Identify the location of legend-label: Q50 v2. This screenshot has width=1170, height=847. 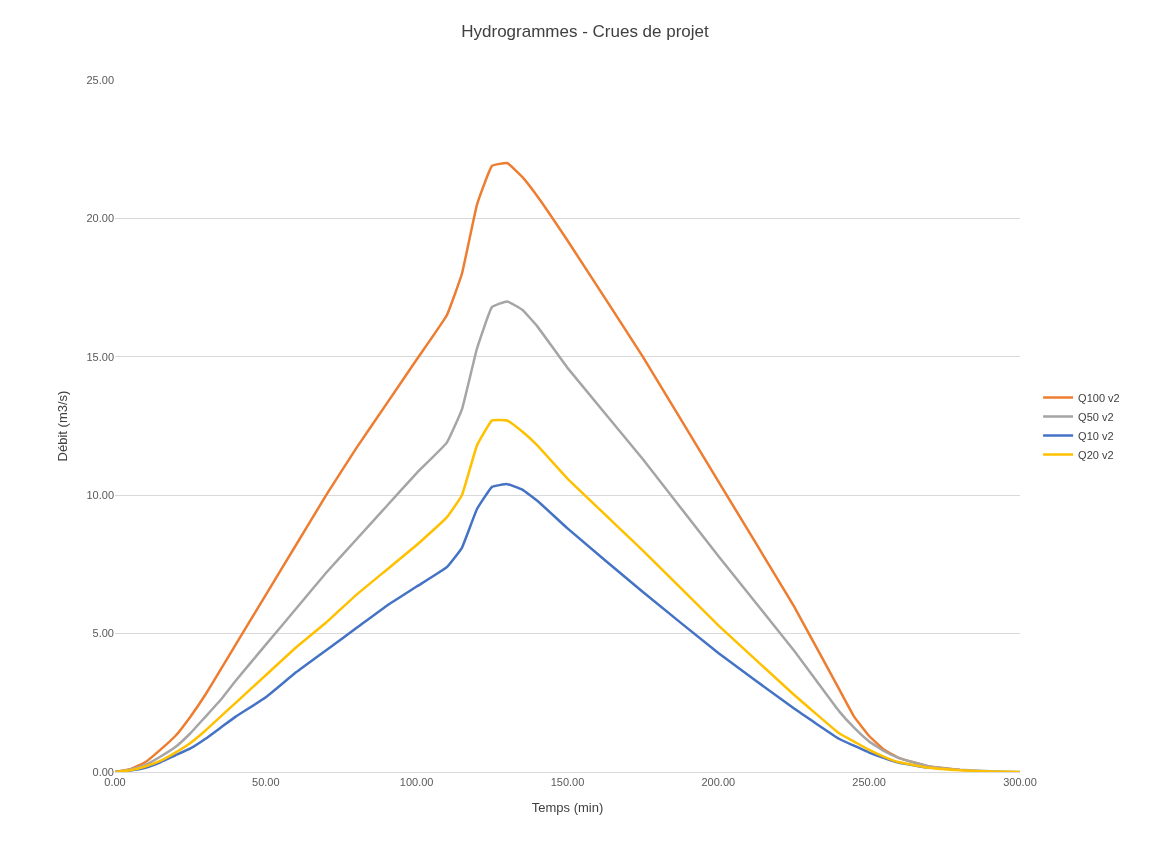
(1096, 416).